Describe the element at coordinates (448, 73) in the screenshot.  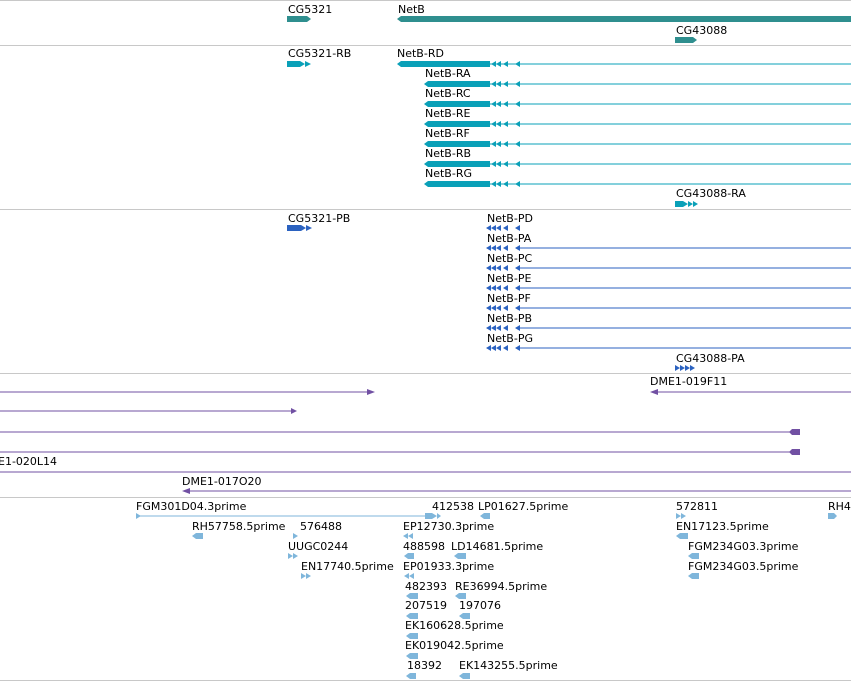
I see `feature-label: NetB-RA` at that location.